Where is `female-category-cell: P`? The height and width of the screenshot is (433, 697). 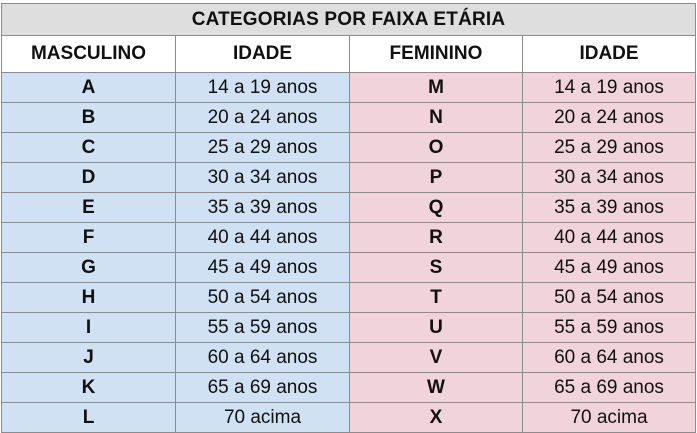
female-category-cell: P is located at coordinates (436, 177).